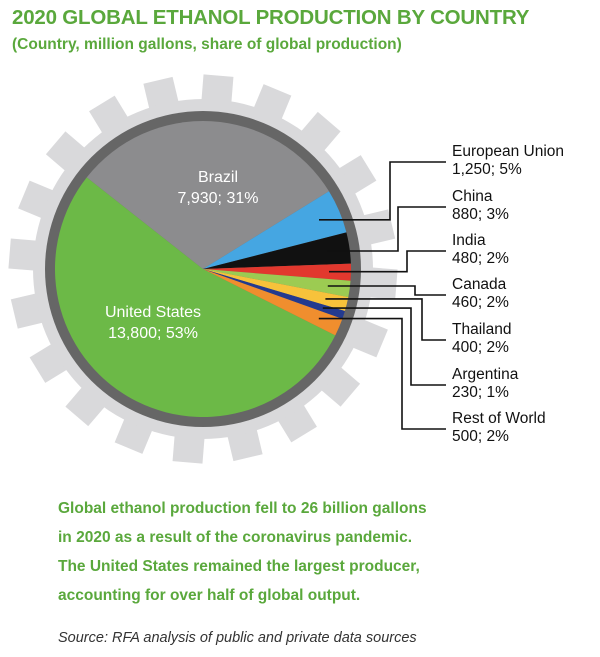 This screenshot has width=600, height=657. I want to click on callout-line-china, so click(386, 229).